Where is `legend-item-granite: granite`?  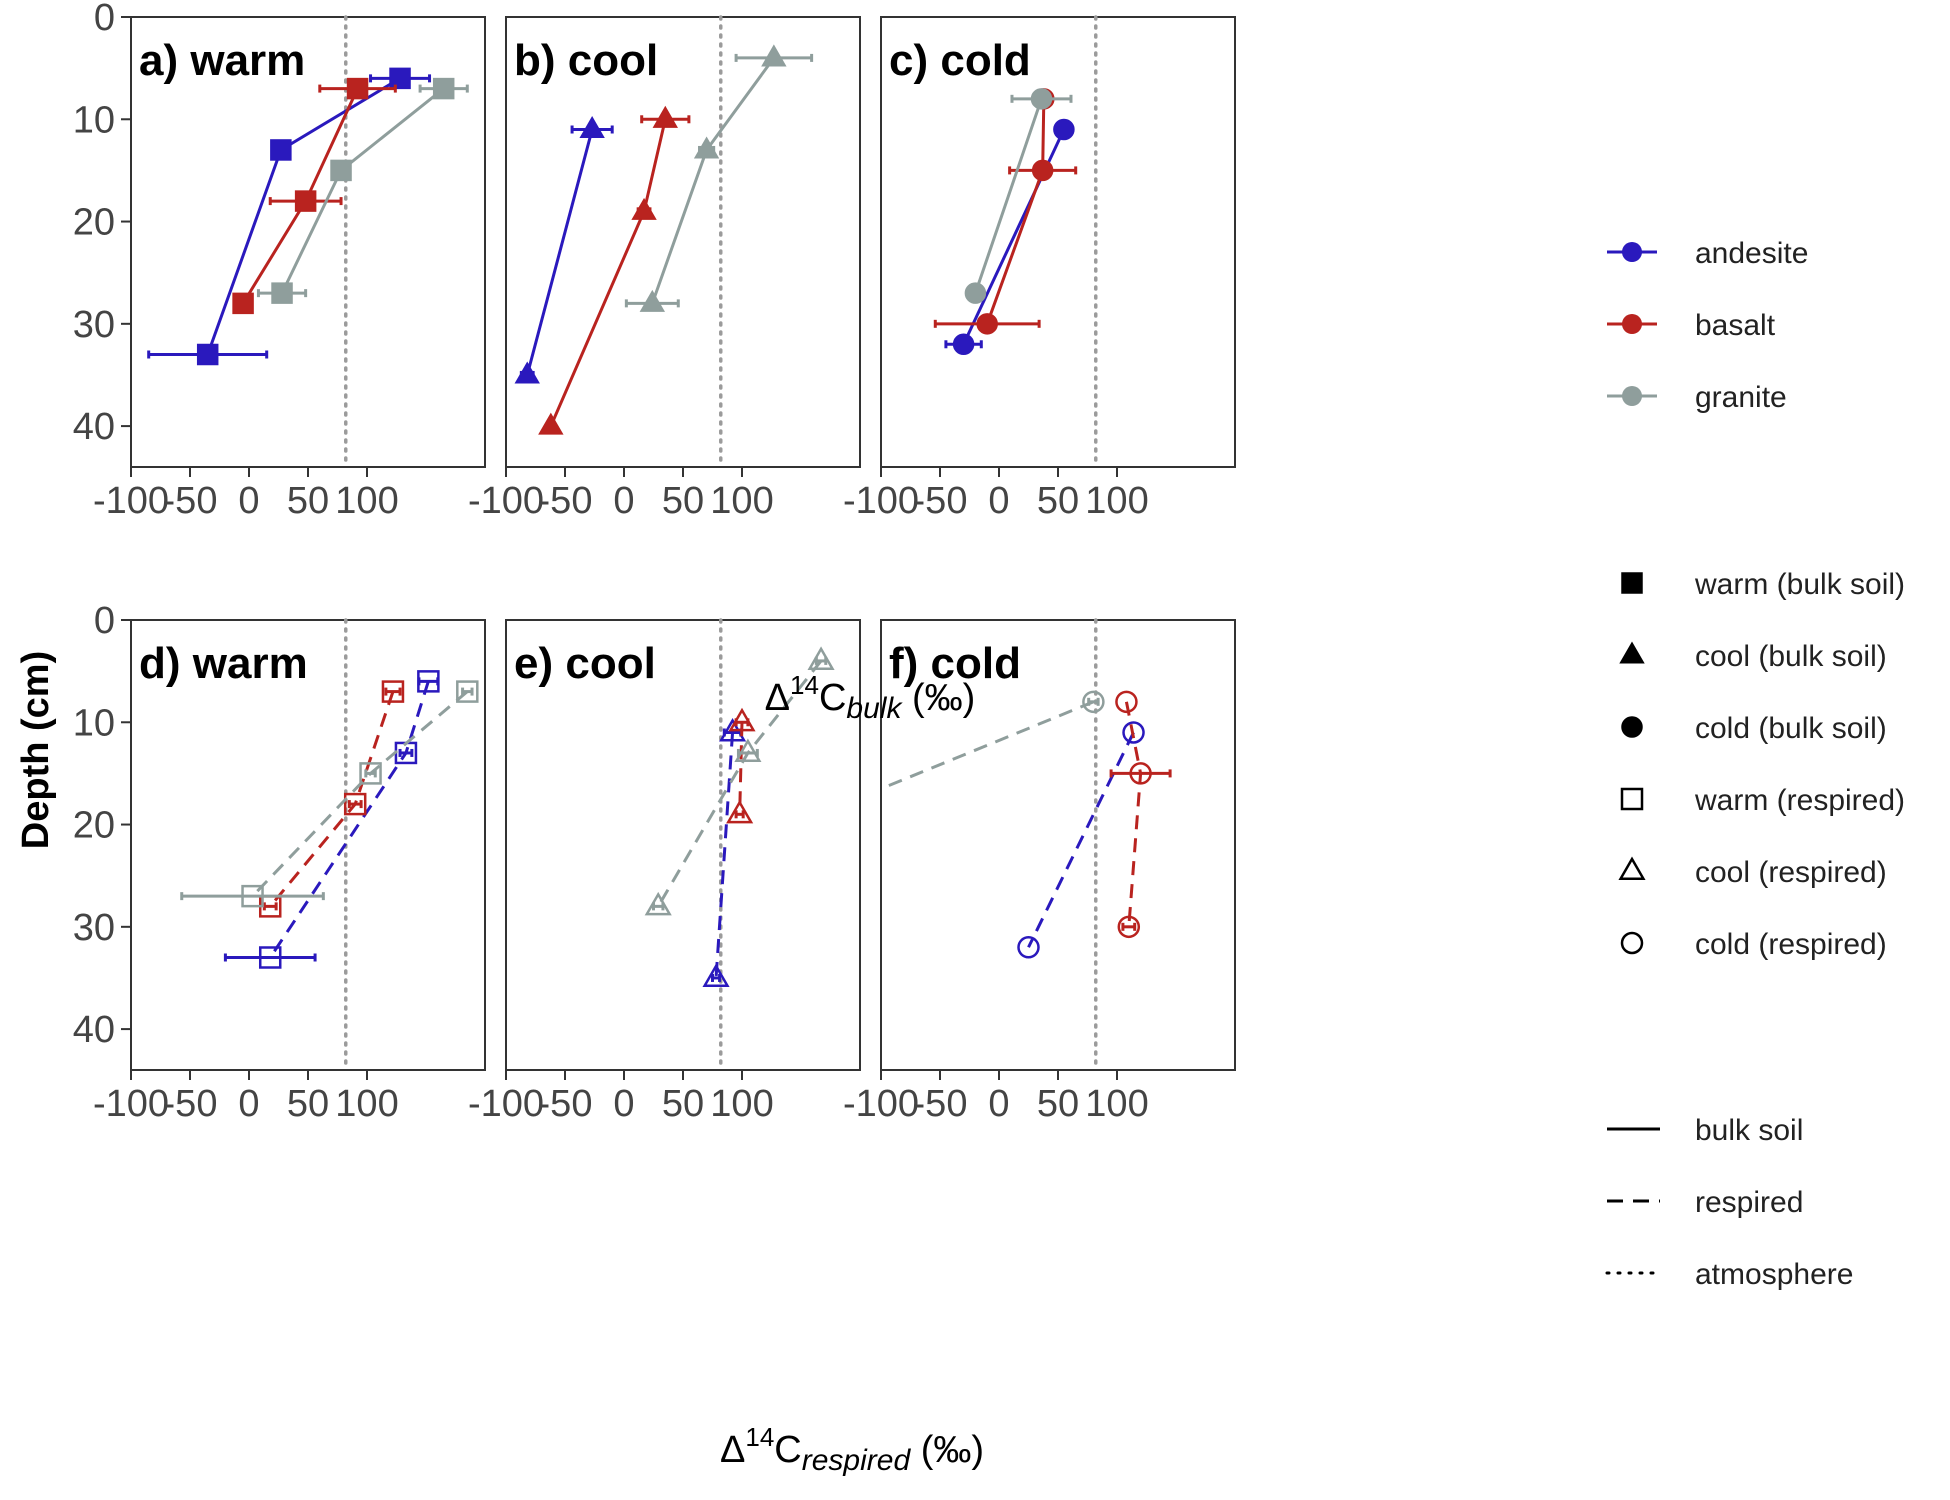 legend-item-granite: granite is located at coordinates (1697, 397).